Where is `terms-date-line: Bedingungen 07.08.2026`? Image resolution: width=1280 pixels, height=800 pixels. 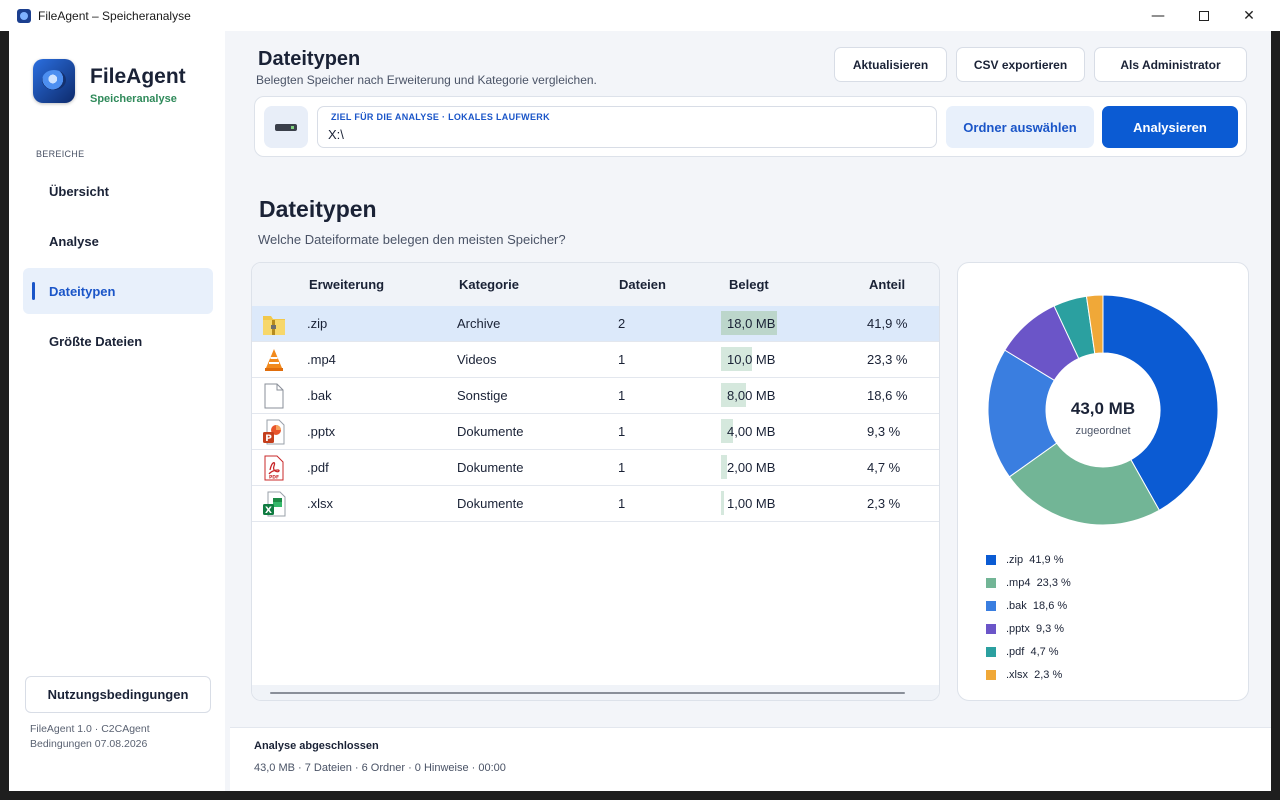 terms-date-line: Bedingungen 07.08.2026 is located at coordinates (89, 744).